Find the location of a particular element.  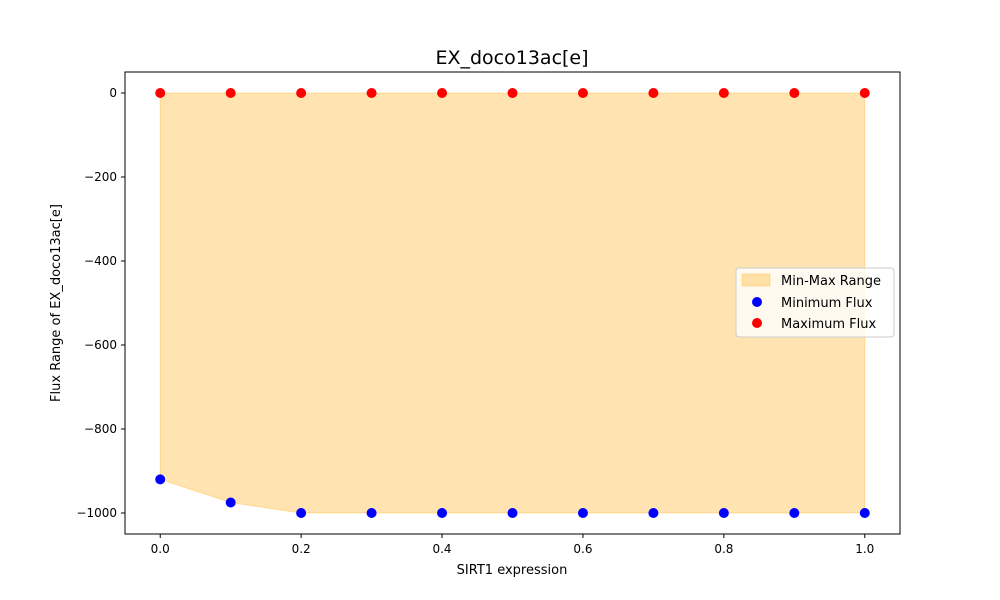

legend: Min-Max Range Minimum Flux Maximum Flux is located at coordinates (815, 302).